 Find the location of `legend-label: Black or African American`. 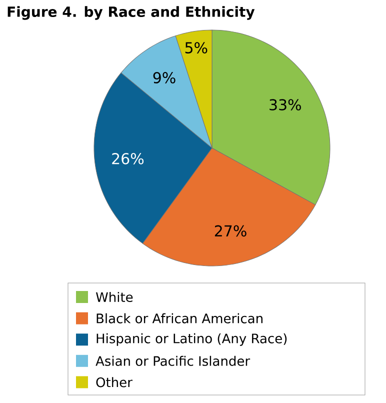

legend-label: Black or African American is located at coordinates (179, 318).